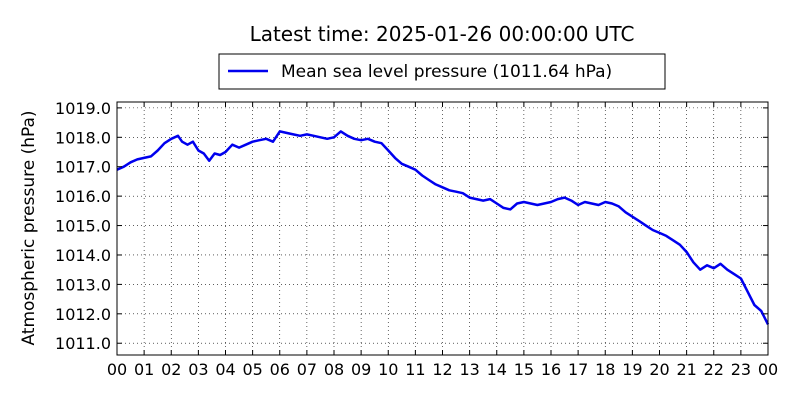 The width and height of the screenshot is (800, 400). I want to click on x-tick-label: 06, so click(280, 369).